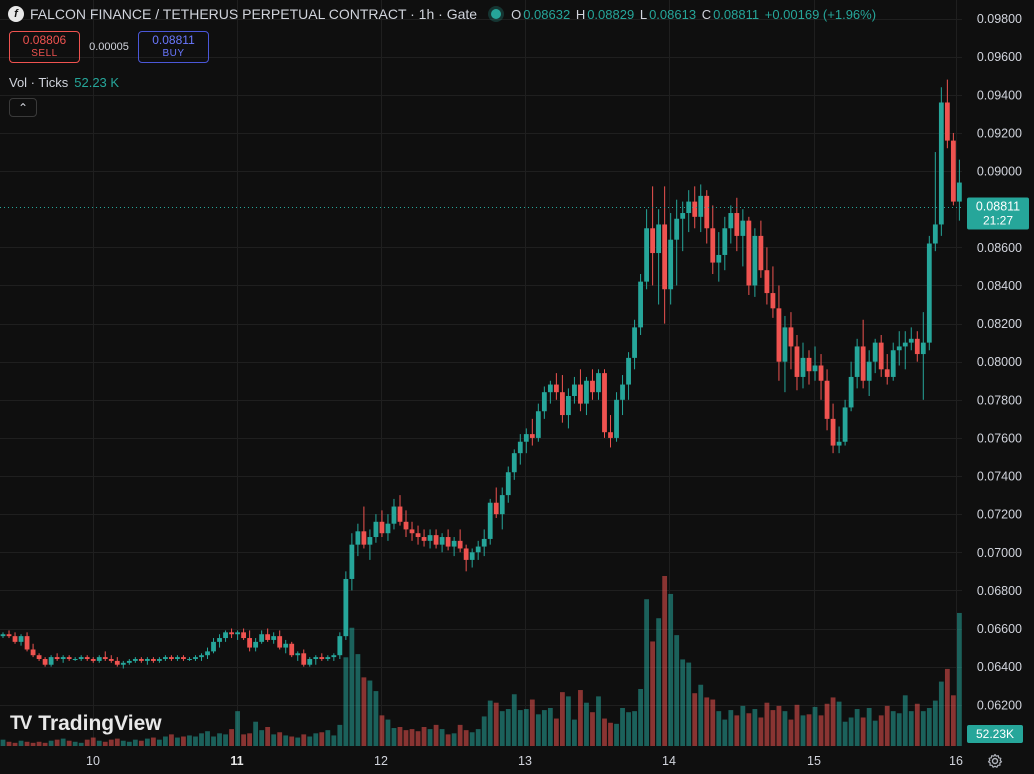 The image size is (1034, 774). What do you see at coordinates (23, 107) in the screenshot?
I see `collapse-legend-button: ⌃` at bounding box center [23, 107].